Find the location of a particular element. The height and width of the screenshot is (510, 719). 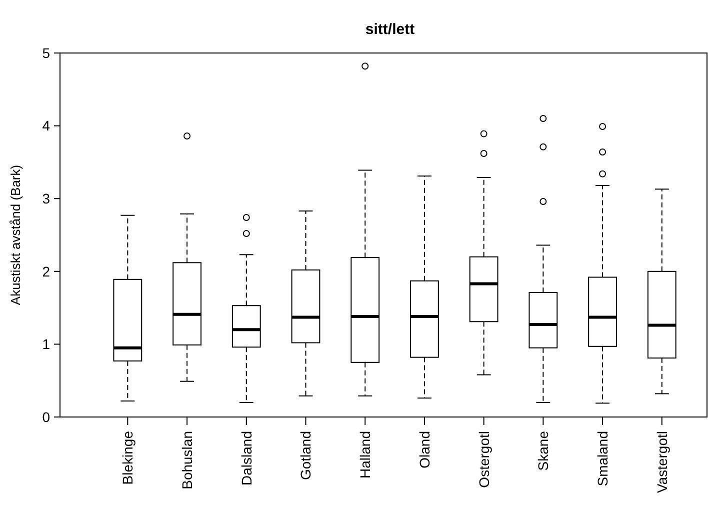

y-tick-label: 1 is located at coordinates (46, 344).